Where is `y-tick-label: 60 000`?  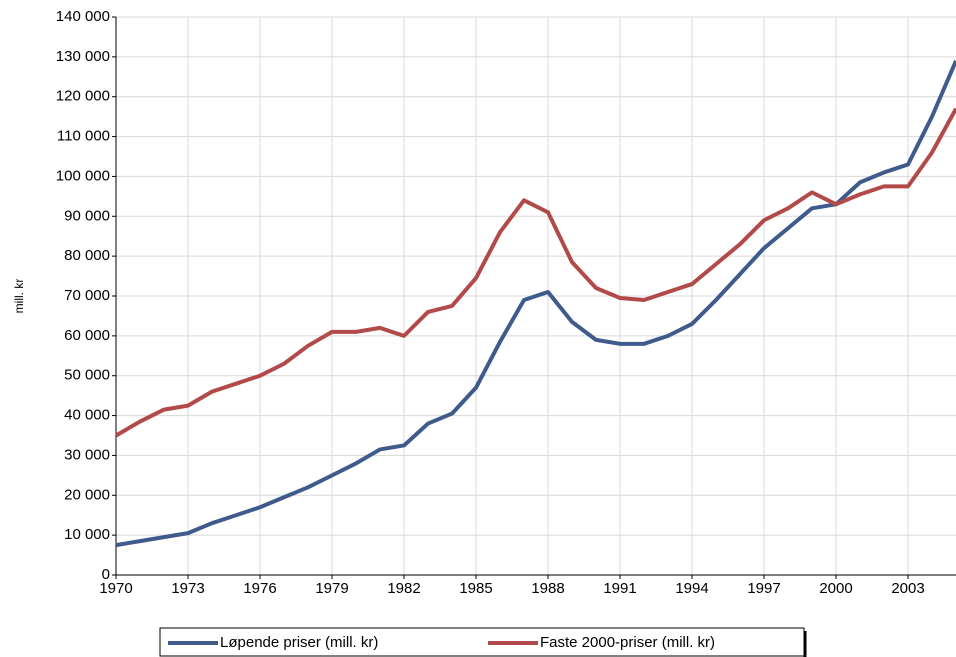 y-tick-label: 60 000 is located at coordinates (87, 335).